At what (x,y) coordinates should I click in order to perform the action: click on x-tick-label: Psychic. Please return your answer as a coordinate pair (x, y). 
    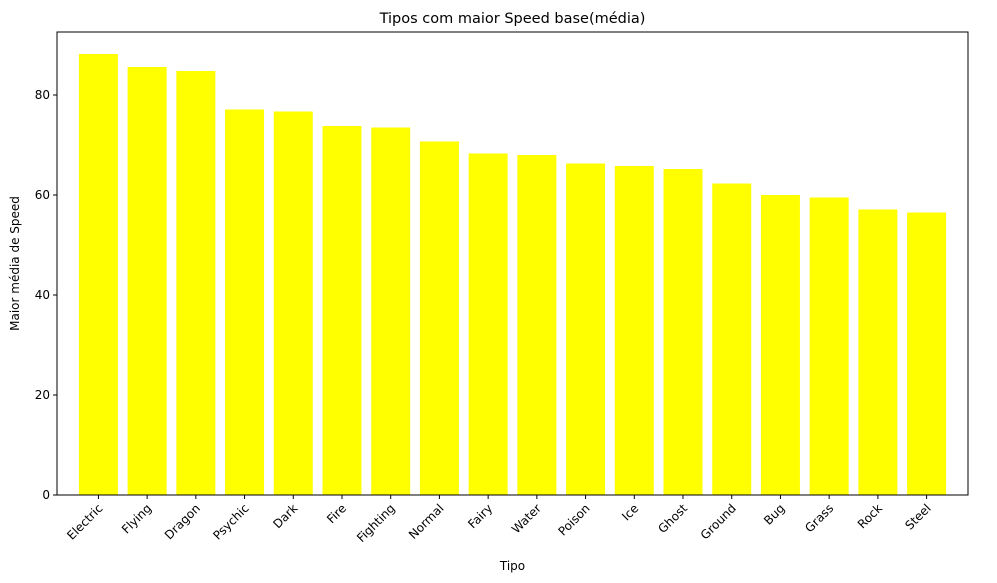
    Looking at the image, I should click on (230, 521).